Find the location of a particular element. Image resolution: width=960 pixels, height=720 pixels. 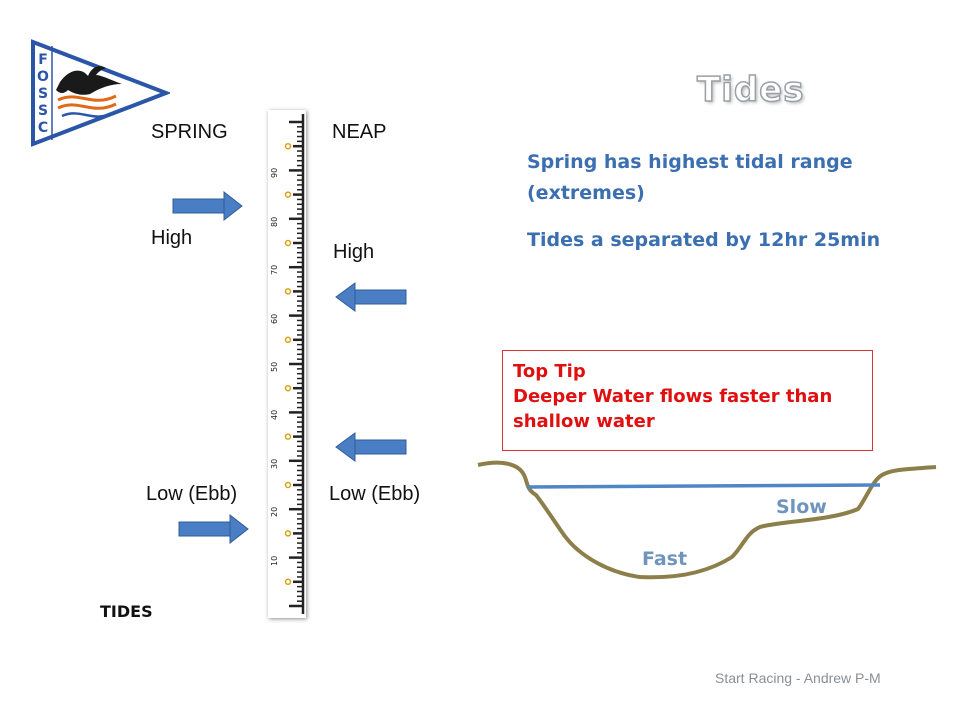

top-tip-heading: Top Tip is located at coordinates (549, 371).